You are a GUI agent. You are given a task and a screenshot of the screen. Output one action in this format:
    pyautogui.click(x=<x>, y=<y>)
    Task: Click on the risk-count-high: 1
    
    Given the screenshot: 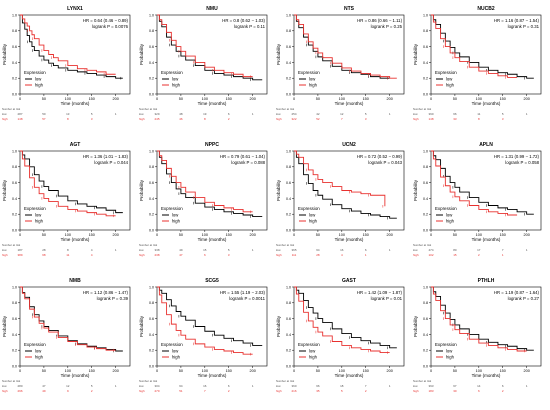 What is the action you would take?
    pyautogui.click(x=366, y=255)
    